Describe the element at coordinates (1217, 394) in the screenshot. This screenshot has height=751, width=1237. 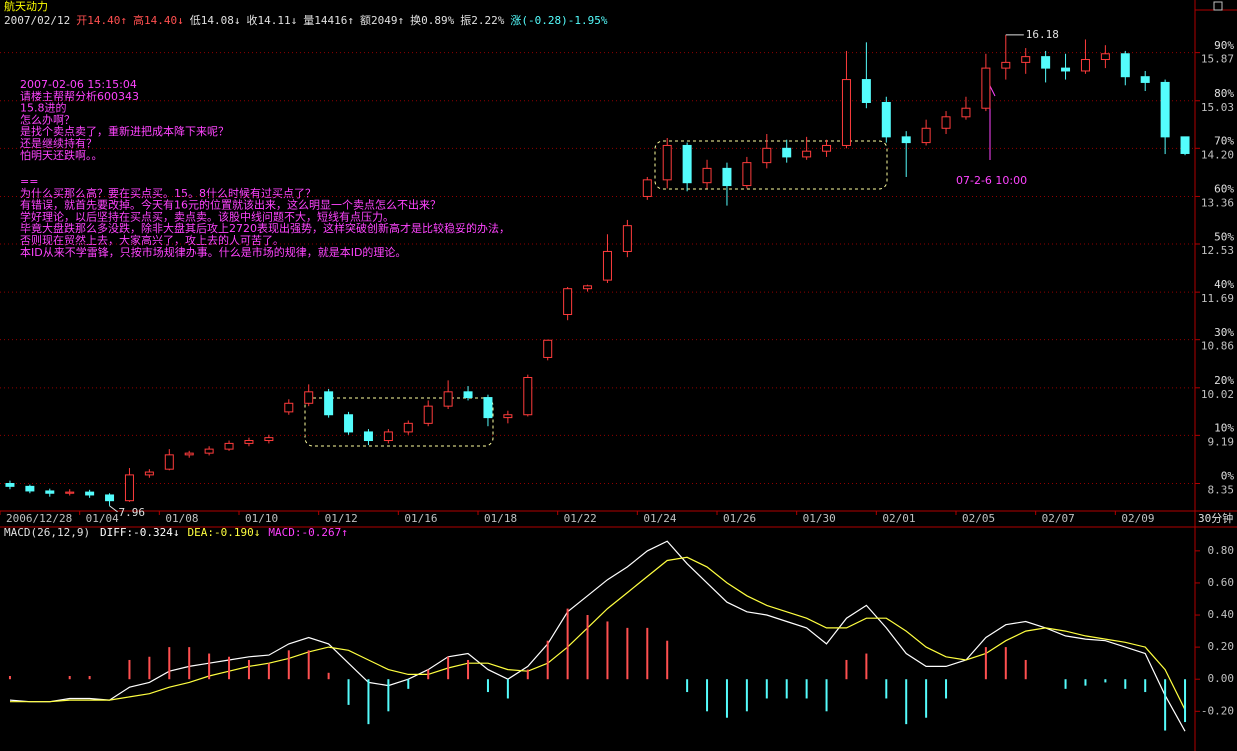
I see `y-tick-label: 10.02` at that location.